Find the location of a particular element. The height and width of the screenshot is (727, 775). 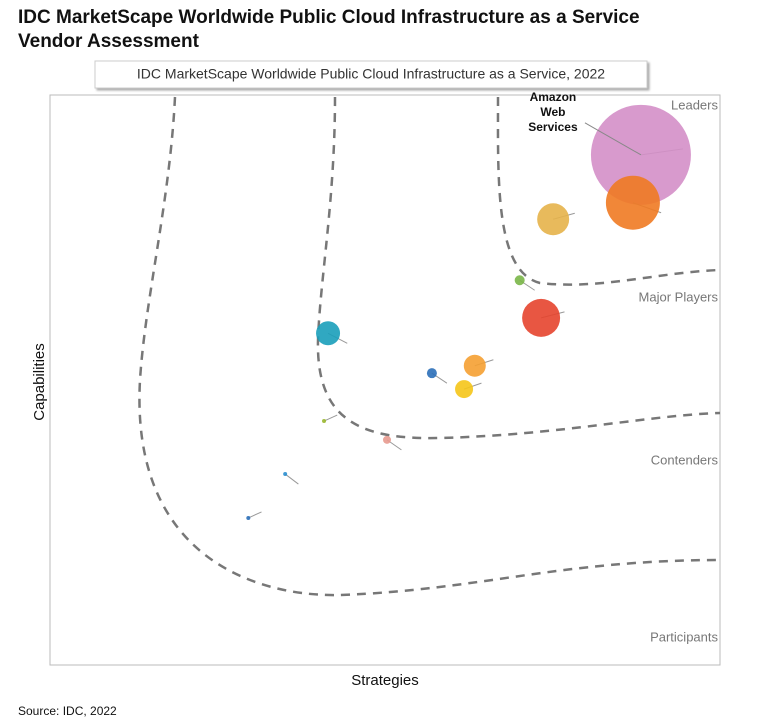

subtitle-box is located at coordinates (371, 74).